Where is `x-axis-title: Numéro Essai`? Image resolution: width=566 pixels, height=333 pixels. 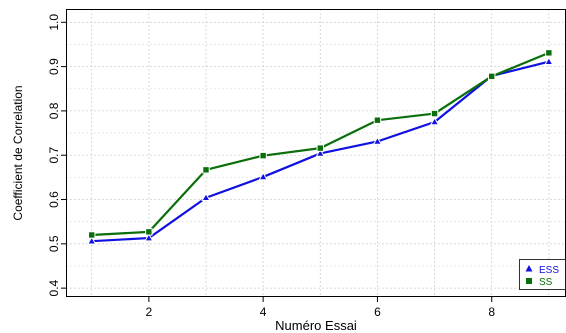 x-axis-title: Numéro Essai is located at coordinates (316, 325).